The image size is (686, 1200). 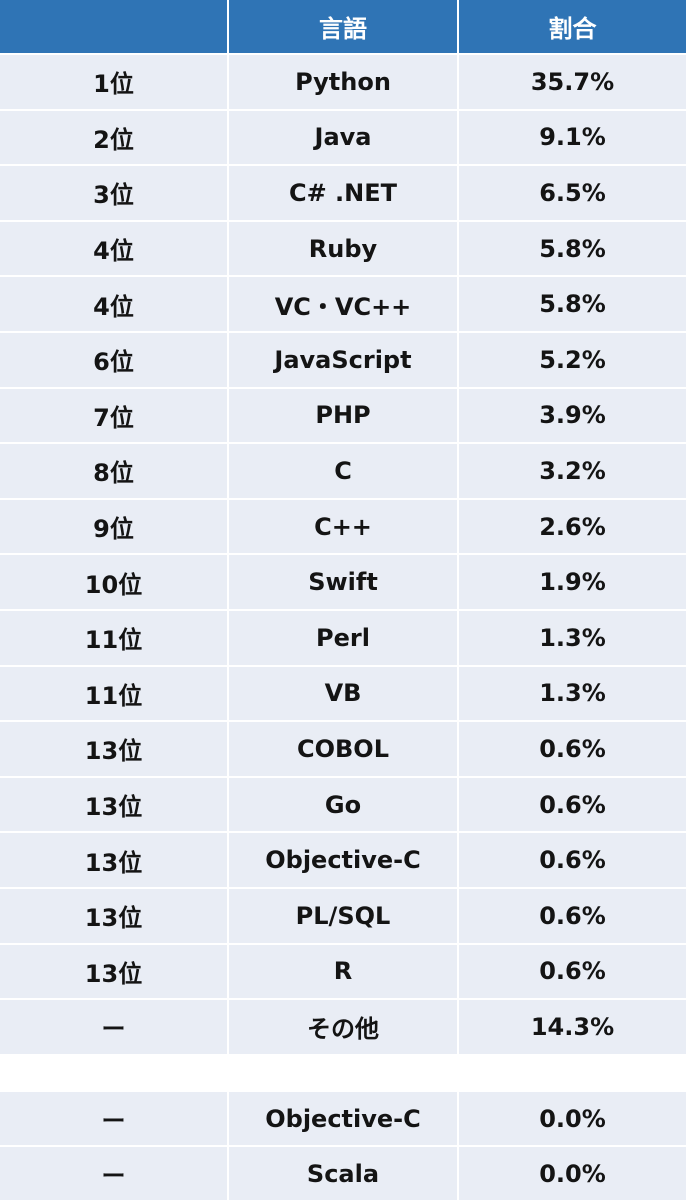 What do you see at coordinates (343, 804) in the screenshot?
I see `language-cell: Go` at bounding box center [343, 804].